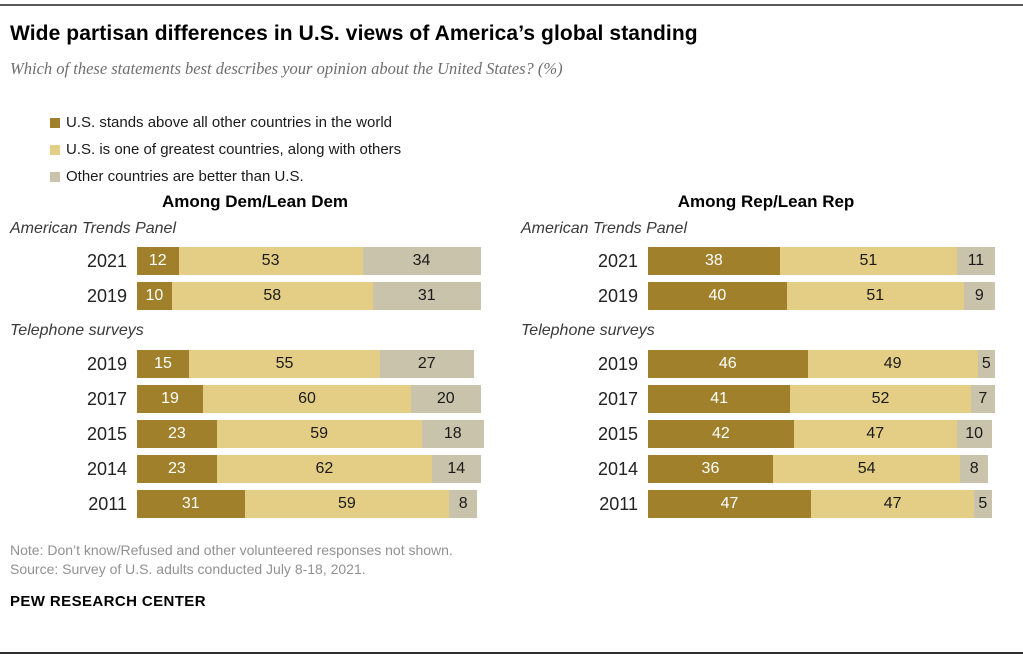 This screenshot has width=1023, height=658. I want to click on bar-track: 40 51 9, so click(821, 296).